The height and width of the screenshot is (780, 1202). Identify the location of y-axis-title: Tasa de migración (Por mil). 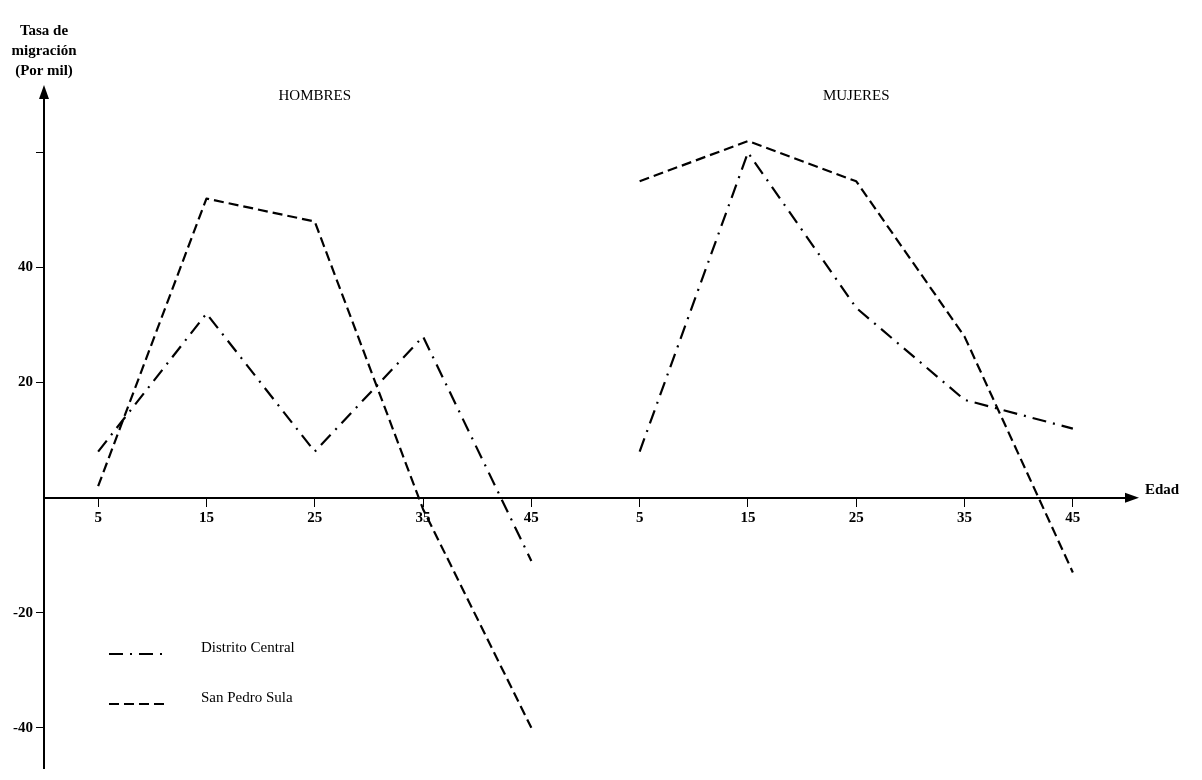
(44, 50).